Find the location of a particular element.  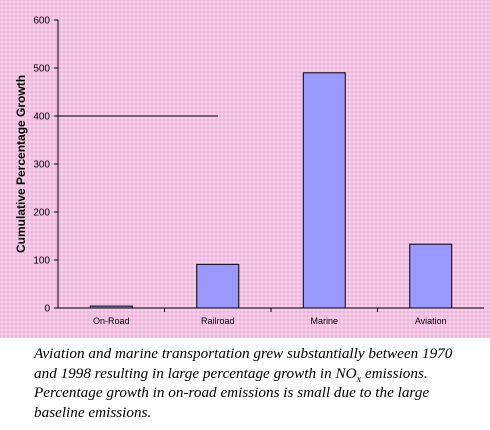

y-tick-label: 400 is located at coordinates (41, 117).